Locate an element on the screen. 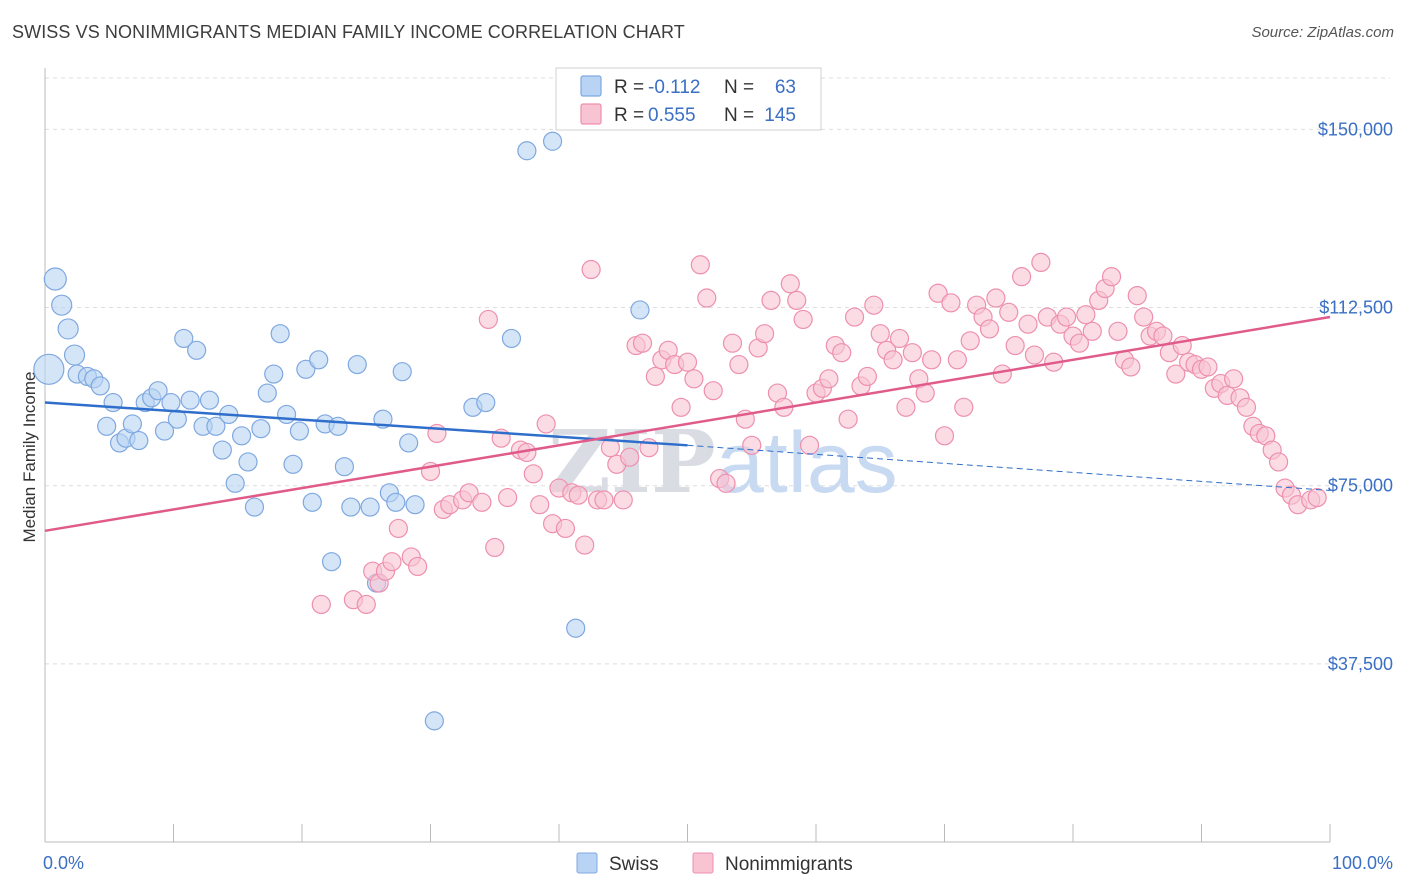 This screenshot has height=892, width=1406. y-tick-label: $75,000 is located at coordinates (1360, 486).